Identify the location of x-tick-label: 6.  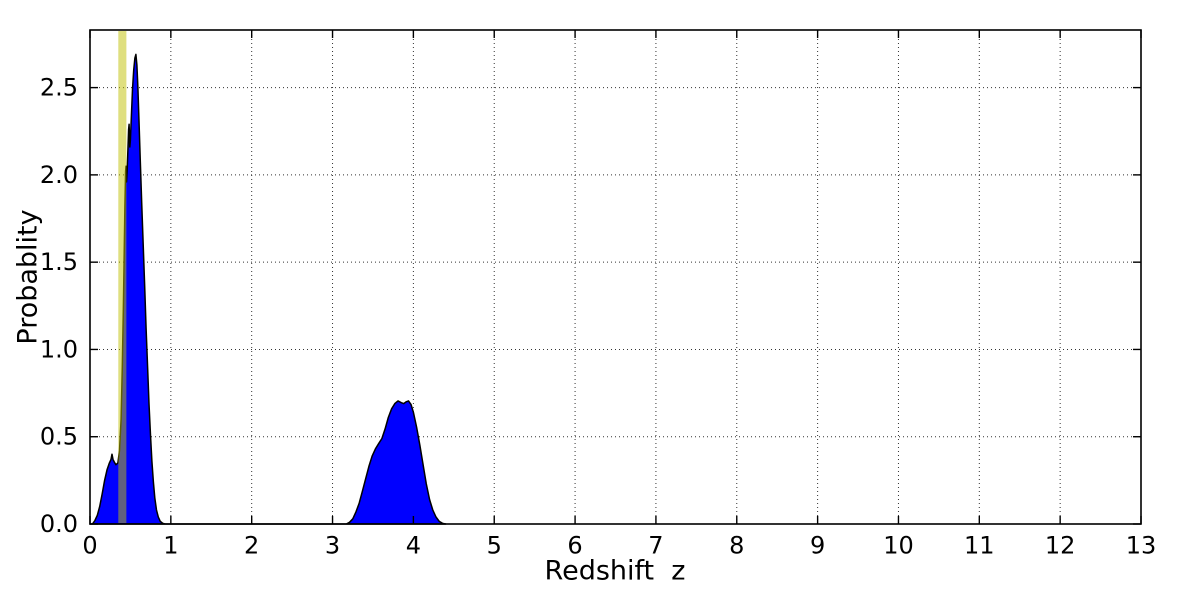
(574, 546).